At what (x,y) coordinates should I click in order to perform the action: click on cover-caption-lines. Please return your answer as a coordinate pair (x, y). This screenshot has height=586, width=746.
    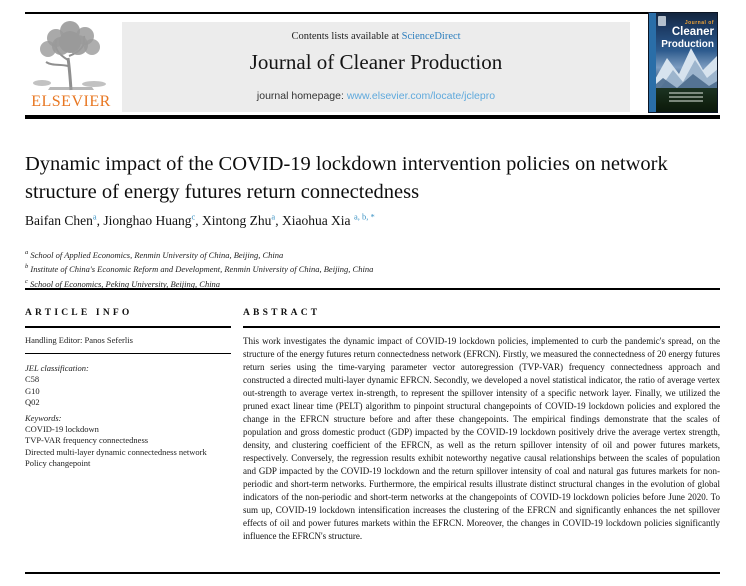
    Looking at the image, I should click on (686, 98).